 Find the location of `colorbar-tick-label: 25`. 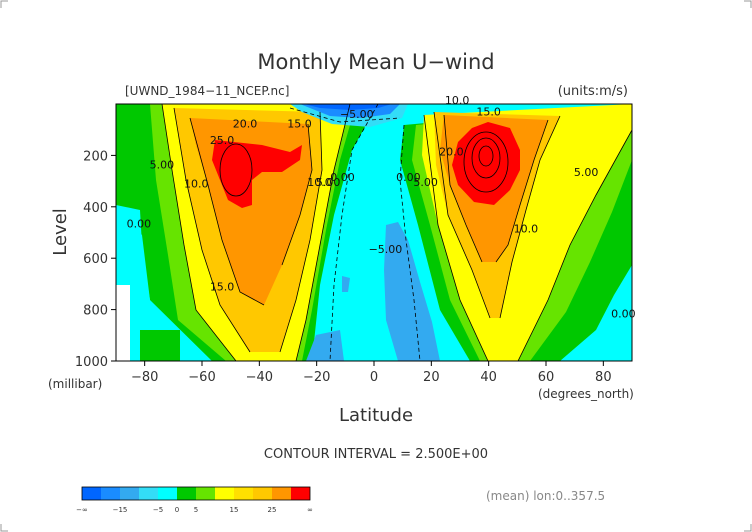

colorbar-tick-label: 25 is located at coordinates (272, 510).